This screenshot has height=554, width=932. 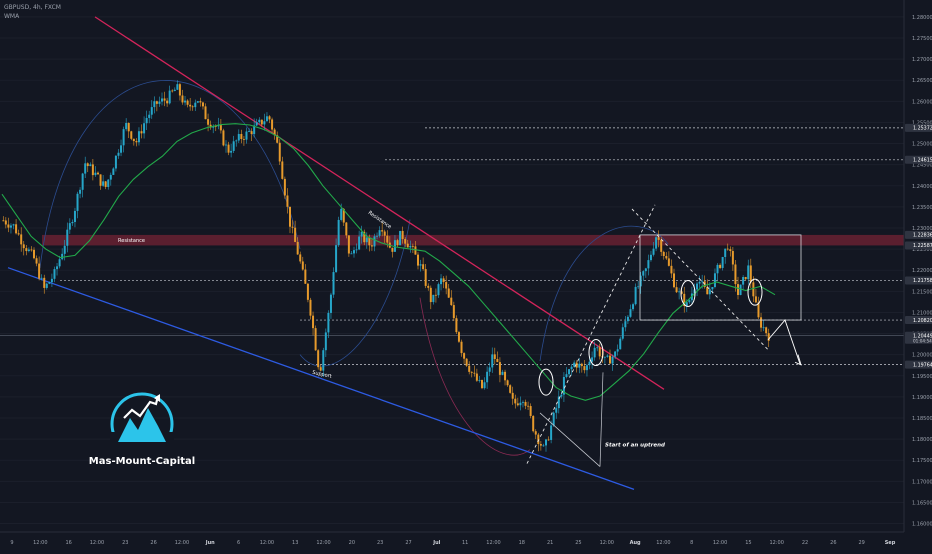 What do you see at coordinates (922, 236) in the screenshot?
I see `price-badge-label: 1.22836` at bounding box center [922, 236].